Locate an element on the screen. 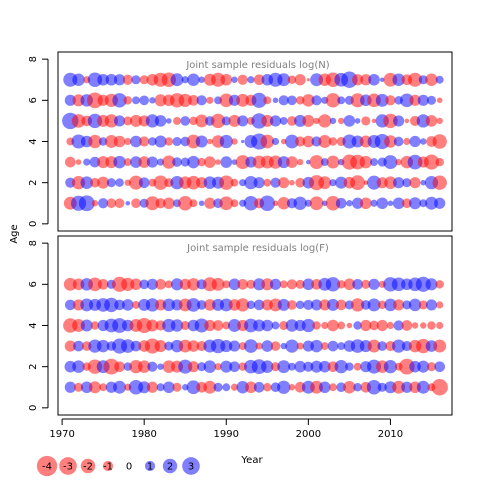 The height and width of the screenshot is (480, 480). y-tick-label: 8 is located at coordinates (33, 243).